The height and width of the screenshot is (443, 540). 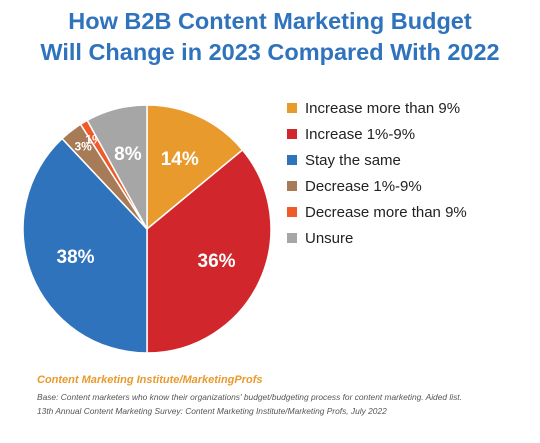 I want to click on slice-value-label: 14%, so click(x=180, y=159).